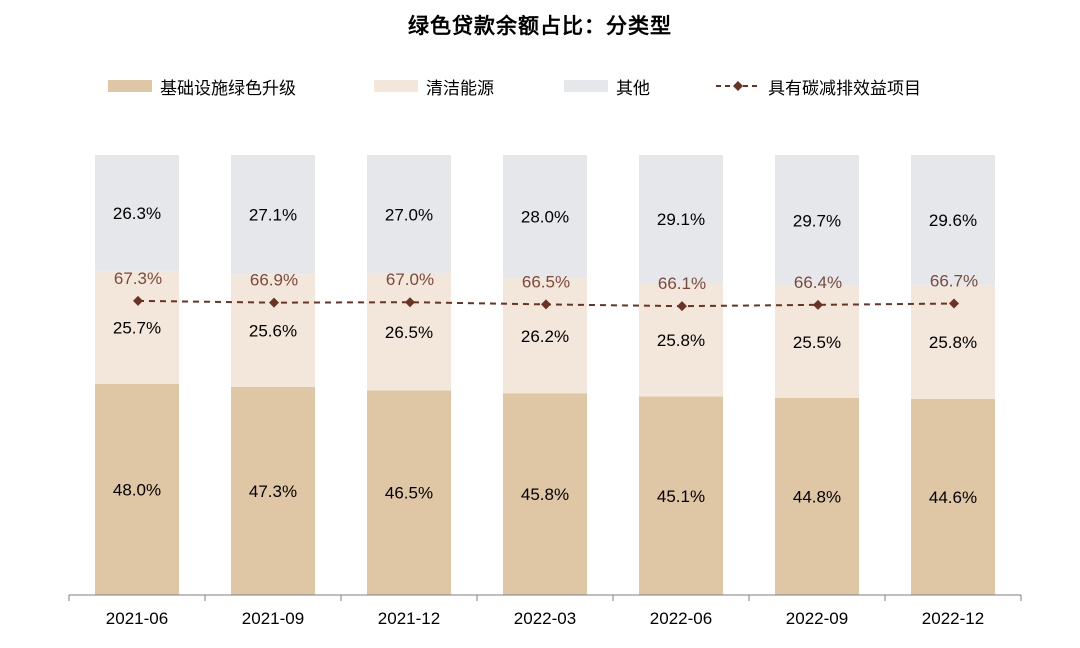  I want to click on legend-item-clean-energy: 清洁能源, so click(434, 86).